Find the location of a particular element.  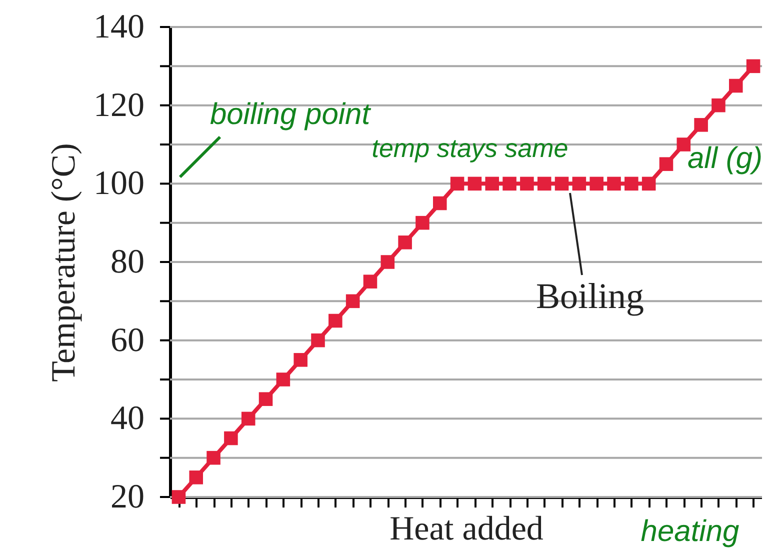

y-tick-label: 80 is located at coordinates (127, 262).